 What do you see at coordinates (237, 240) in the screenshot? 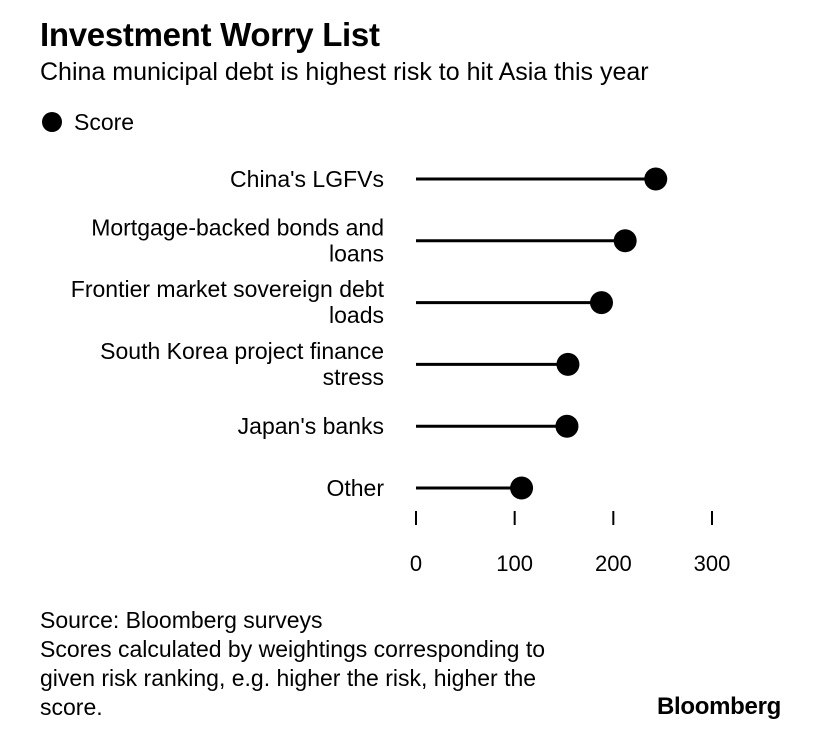
I see `category-label: Mortgage-backed bonds and loans` at bounding box center [237, 240].